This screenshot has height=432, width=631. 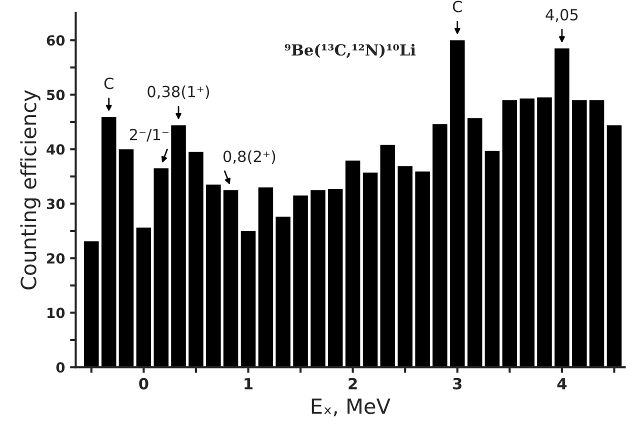 What do you see at coordinates (60, 367) in the screenshot?
I see `y-tick-label: 0` at bounding box center [60, 367].